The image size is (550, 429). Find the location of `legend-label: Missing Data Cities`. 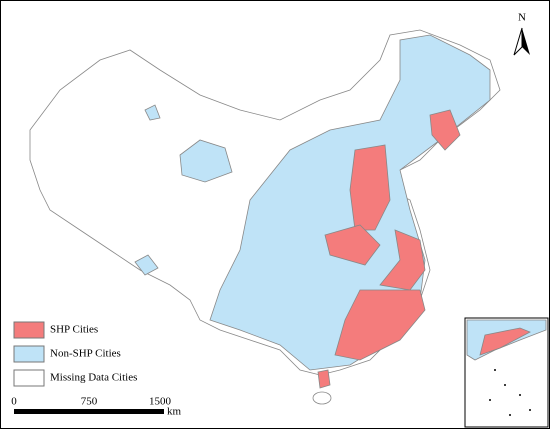

legend-label: Missing Data Cities is located at coordinates (93, 378).